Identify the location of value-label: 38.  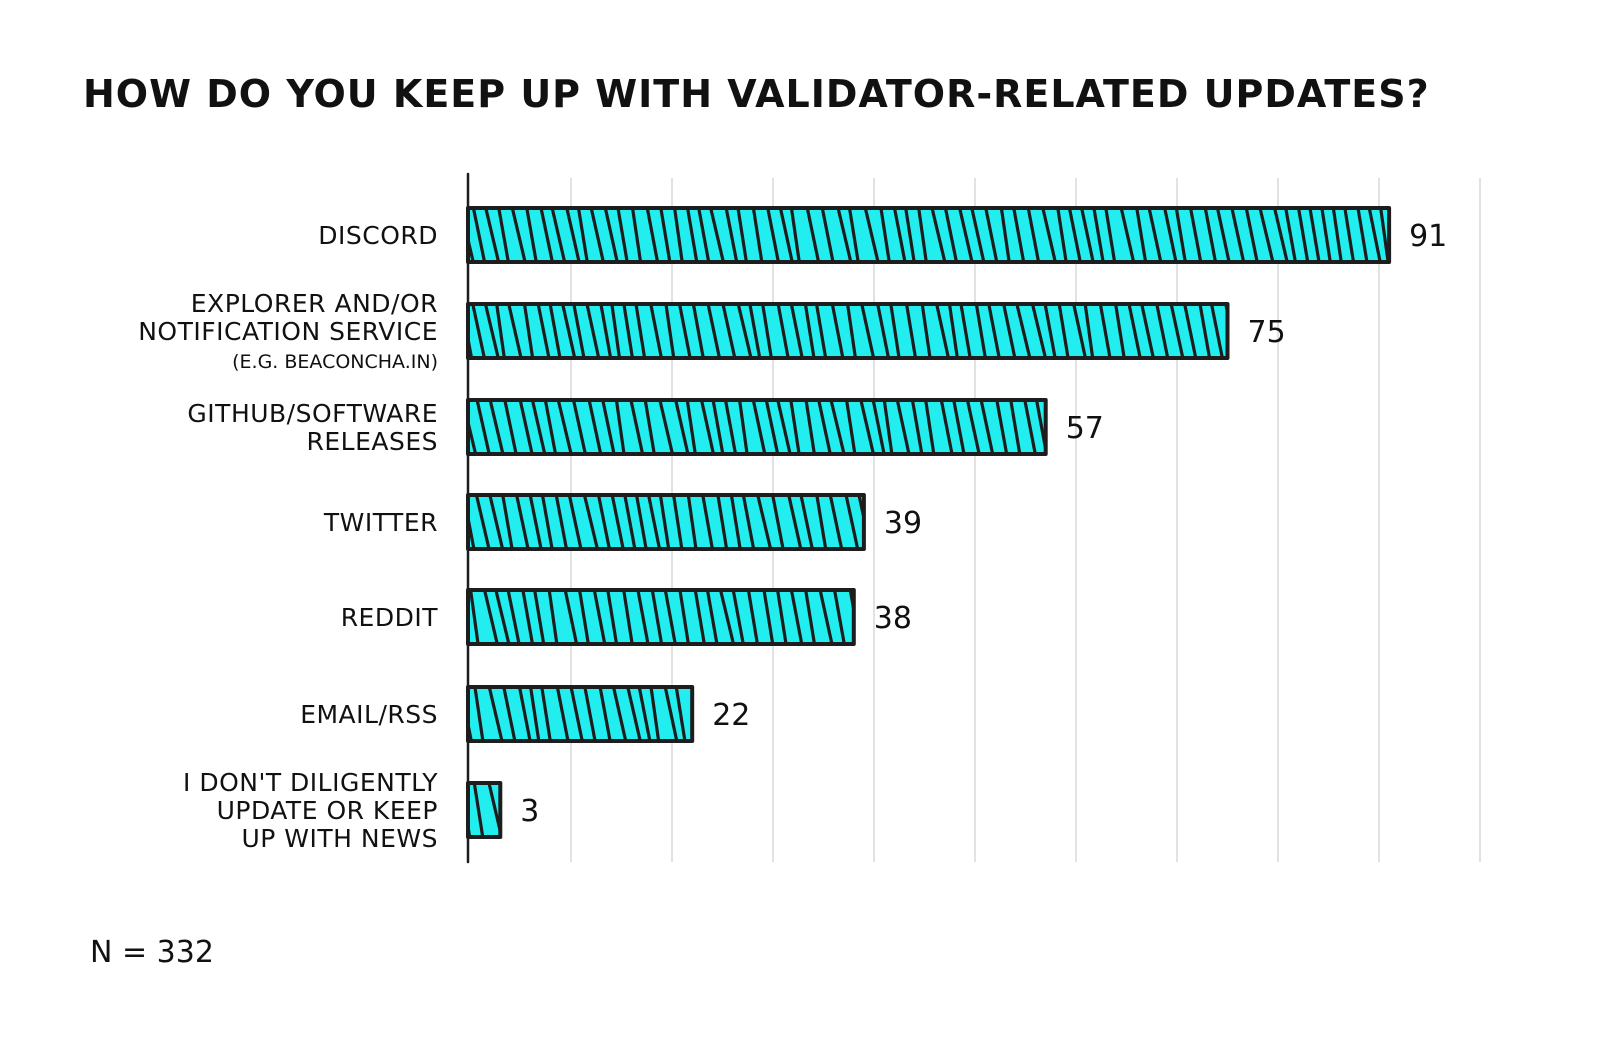
(893, 618).